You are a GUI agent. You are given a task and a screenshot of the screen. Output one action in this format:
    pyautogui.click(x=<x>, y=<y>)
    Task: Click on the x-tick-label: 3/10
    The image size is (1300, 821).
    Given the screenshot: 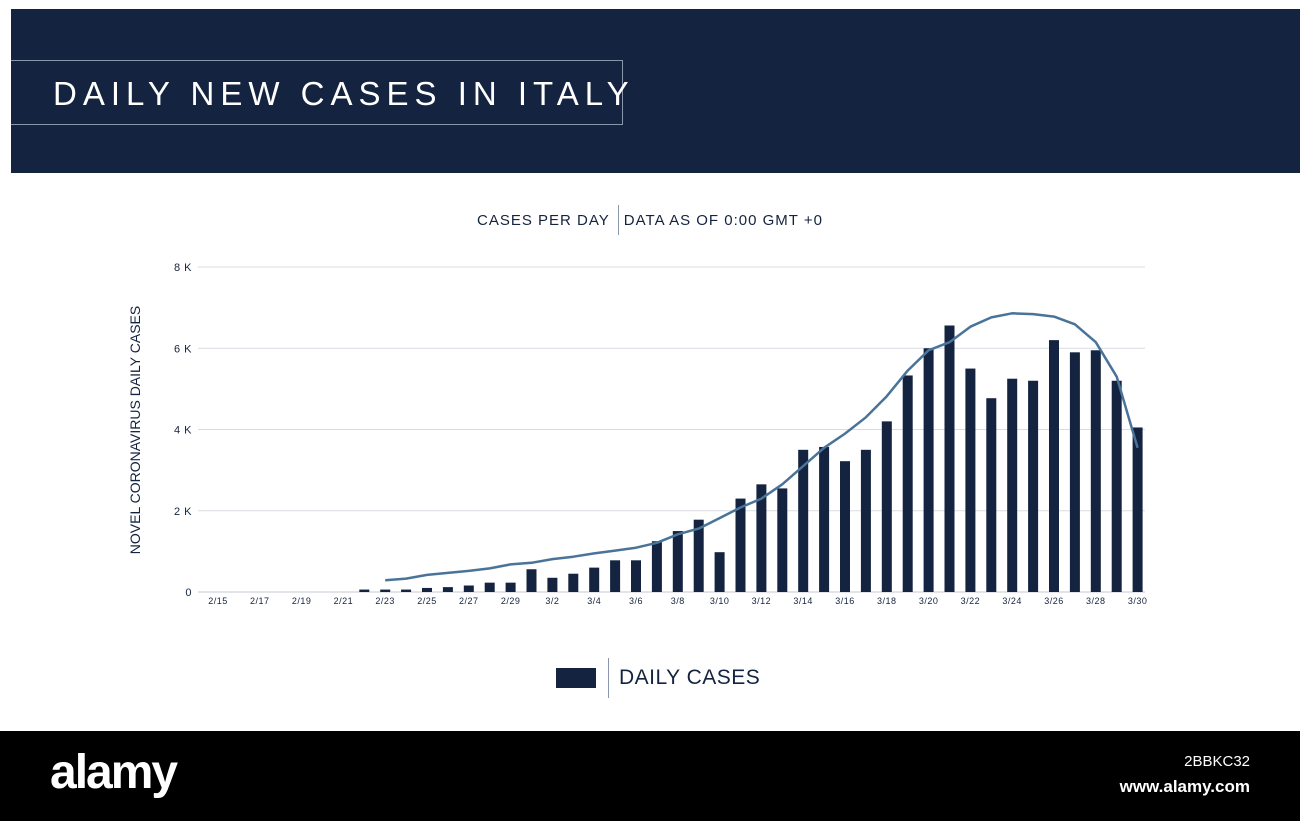 What is the action you would take?
    pyautogui.click(x=720, y=601)
    